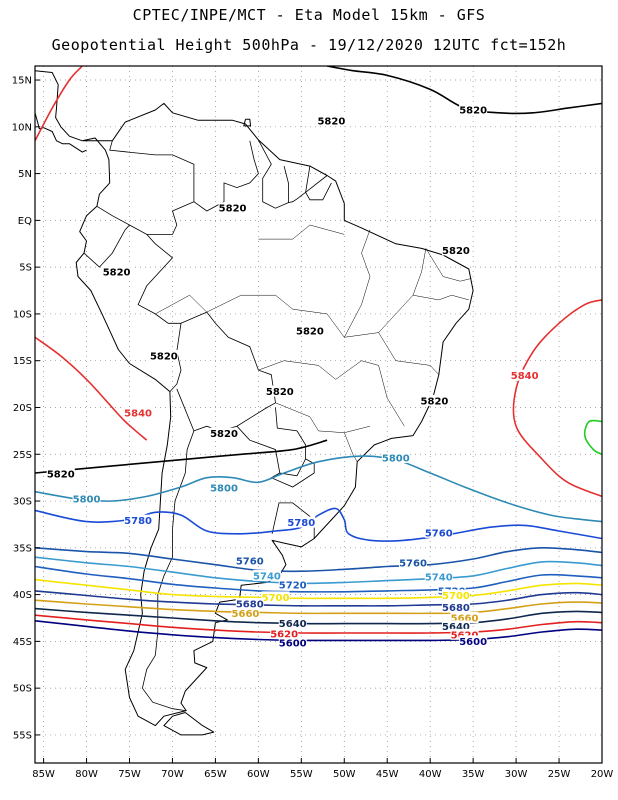 The width and height of the screenshot is (618, 800). I want to click on lat-tick-label: 25S, so click(22, 455).